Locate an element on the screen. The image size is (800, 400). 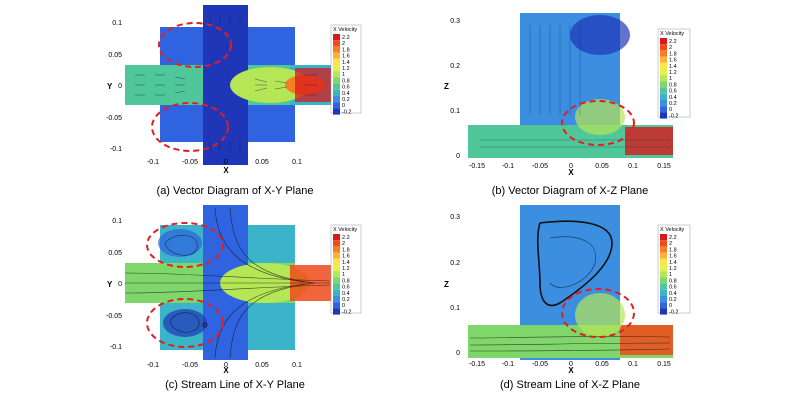
y-axis: 0.1 0.05 0 -0.05 -0.1 Y is located at coordinates (114, 86).